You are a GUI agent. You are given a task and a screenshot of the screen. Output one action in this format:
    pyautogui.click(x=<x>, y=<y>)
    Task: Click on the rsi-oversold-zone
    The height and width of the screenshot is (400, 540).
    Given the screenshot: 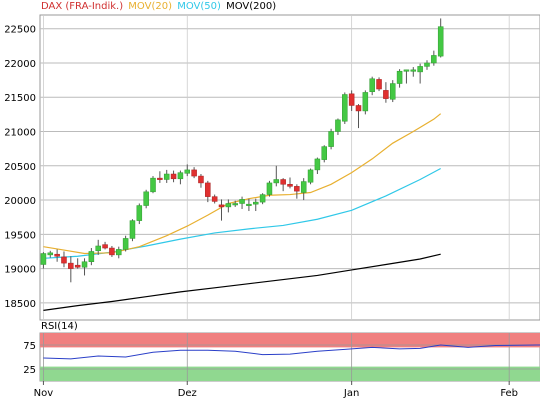 What is the action you would take?
    pyautogui.click(x=290, y=373)
    